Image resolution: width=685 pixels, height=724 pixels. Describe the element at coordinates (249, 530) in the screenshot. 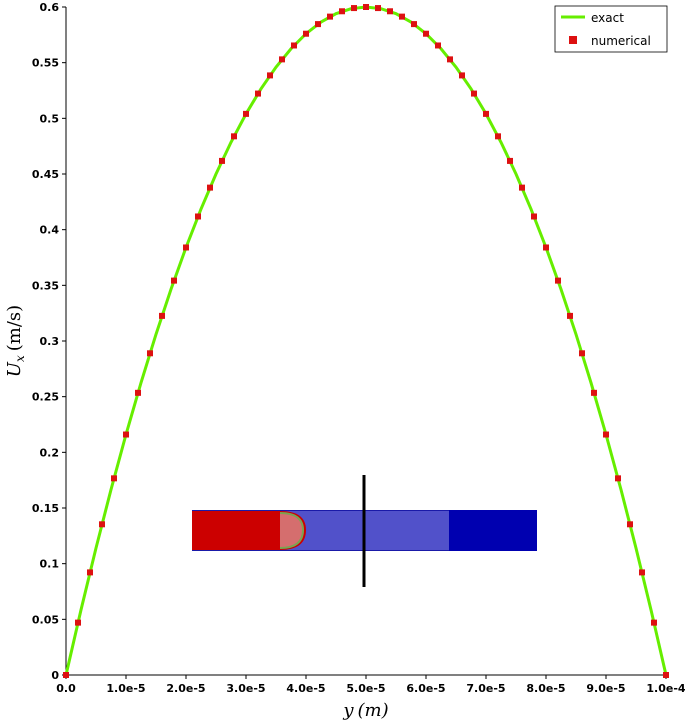

I see `inset-red` at that location.